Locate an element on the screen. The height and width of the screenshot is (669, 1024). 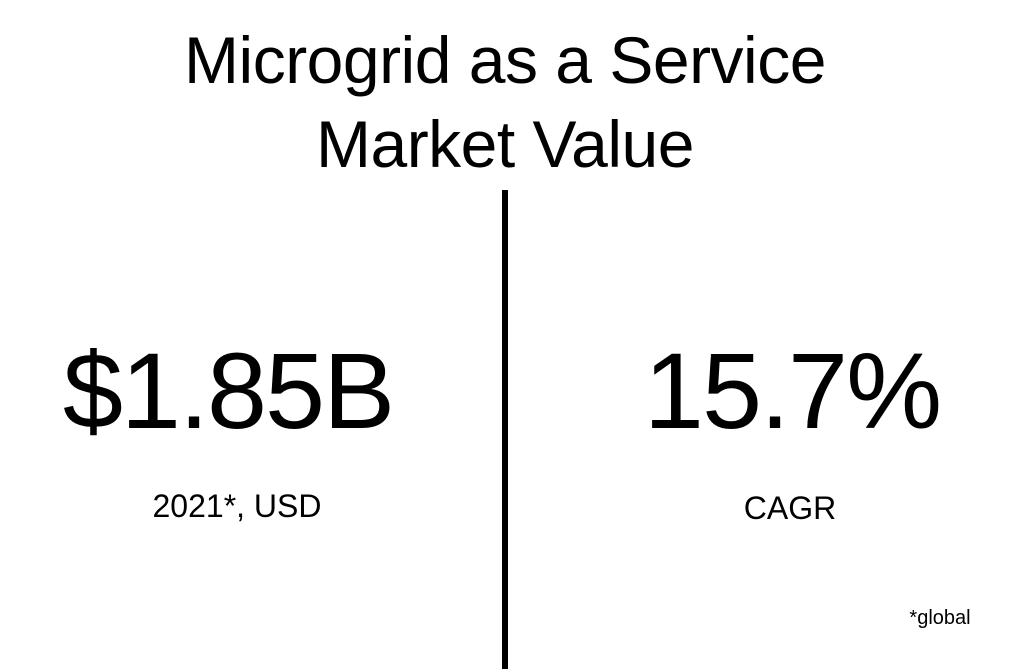
stat-value: 15.7% is located at coordinates (792, 390).